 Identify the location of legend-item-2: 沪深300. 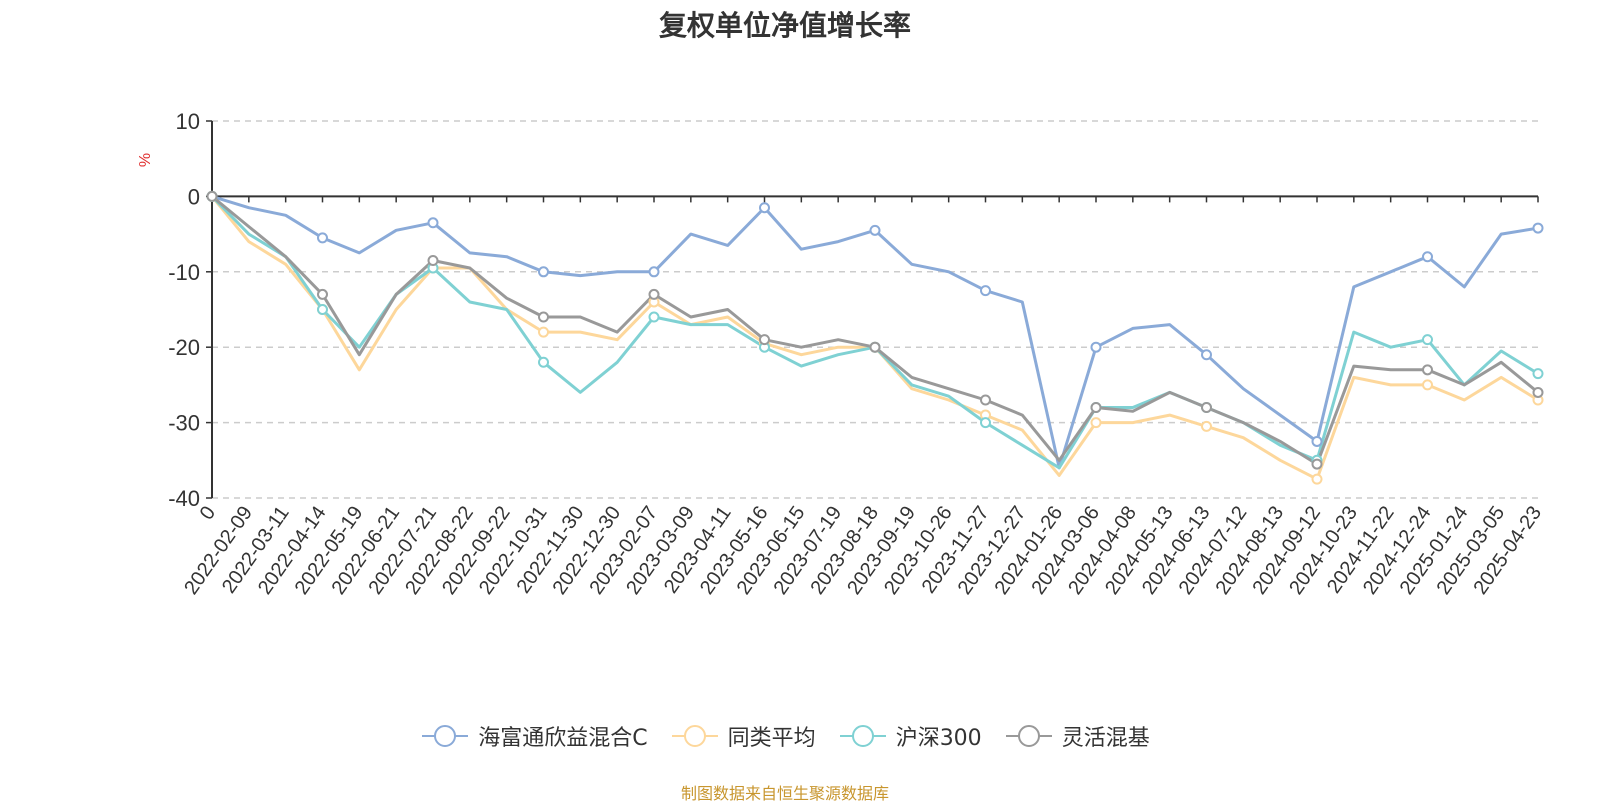
(910, 736).